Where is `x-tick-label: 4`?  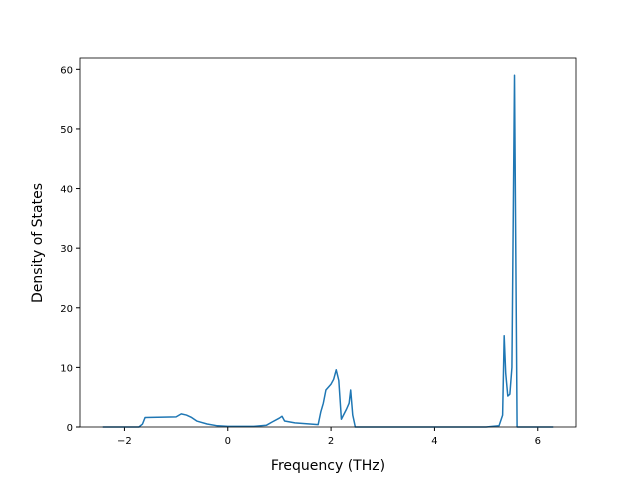 x-tick-label: 4 is located at coordinates (434, 441).